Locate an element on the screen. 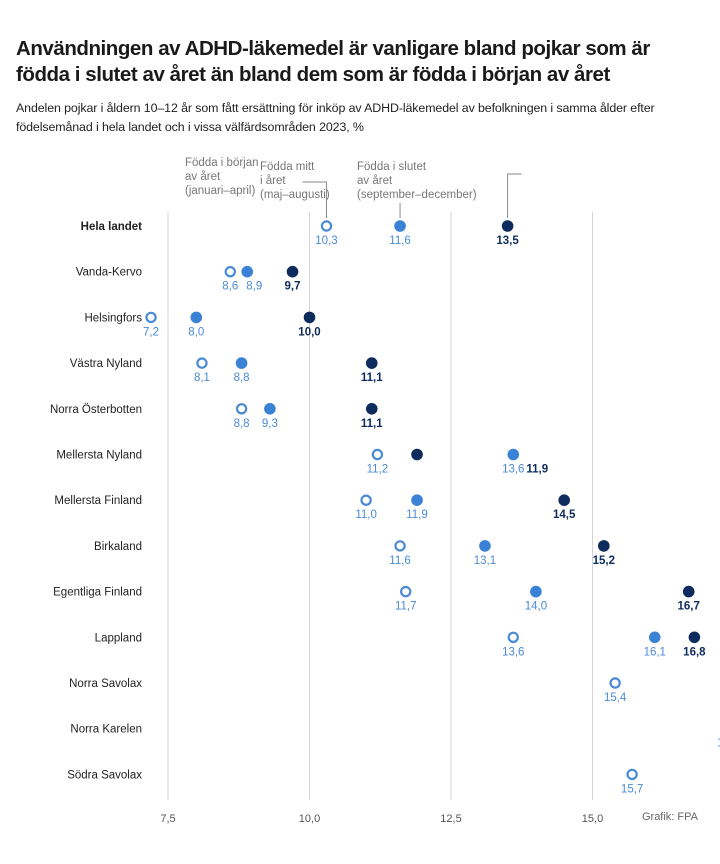 The height and width of the screenshot is (864, 720). row-12: Norra Karelen17,418,221,5 is located at coordinates (395, 737).